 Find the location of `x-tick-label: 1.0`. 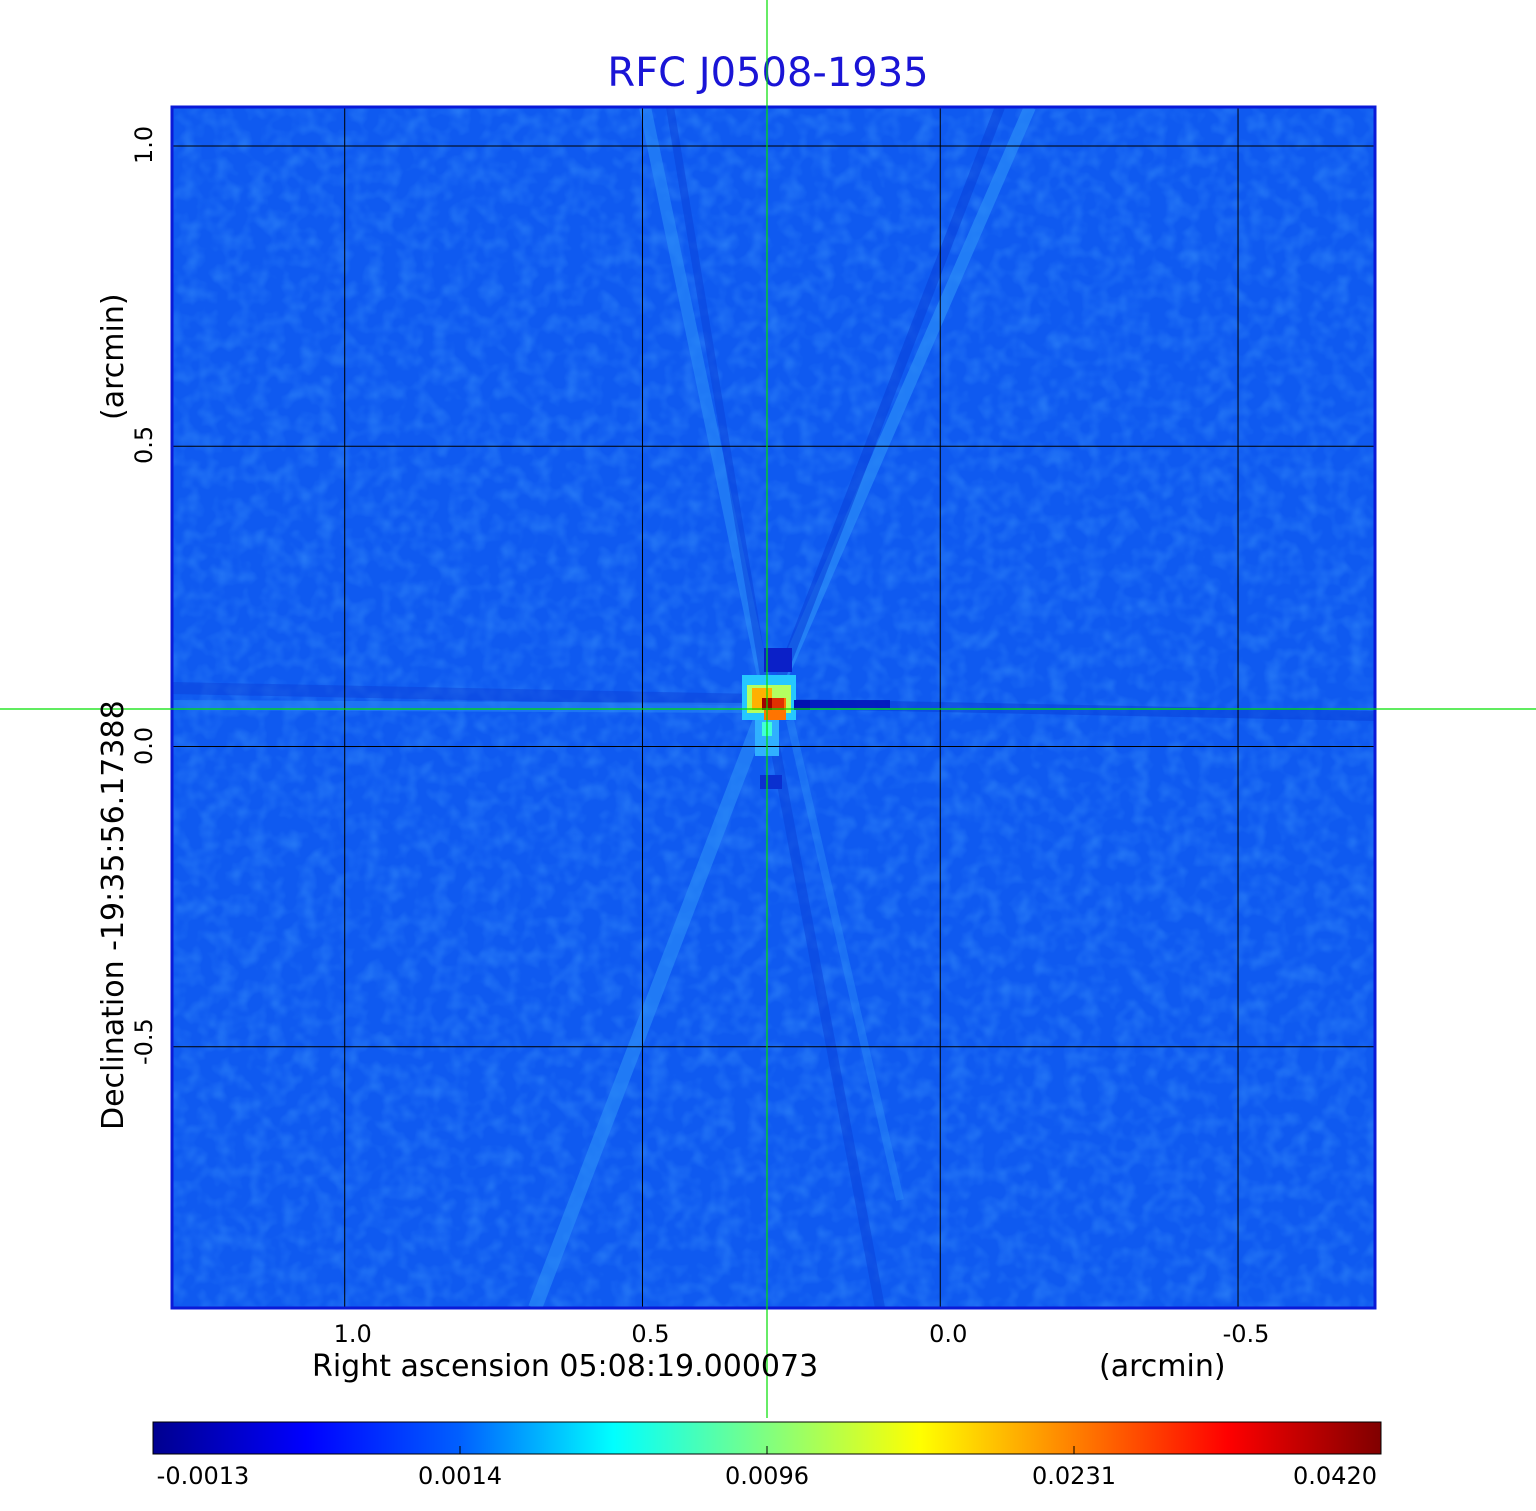

x-tick-label: 1.0 is located at coordinates (352, 1334).